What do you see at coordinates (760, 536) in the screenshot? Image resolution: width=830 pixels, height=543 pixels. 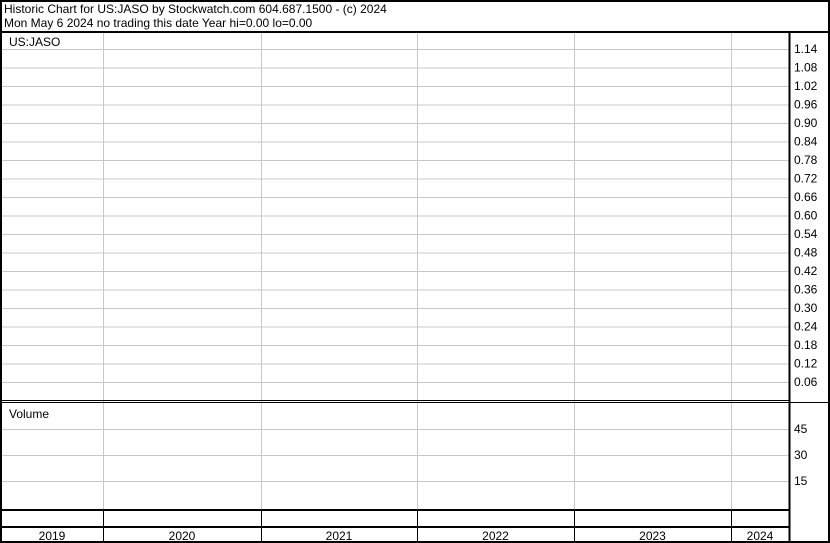 I see `year-label: 2024` at bounding box center [760, 536].